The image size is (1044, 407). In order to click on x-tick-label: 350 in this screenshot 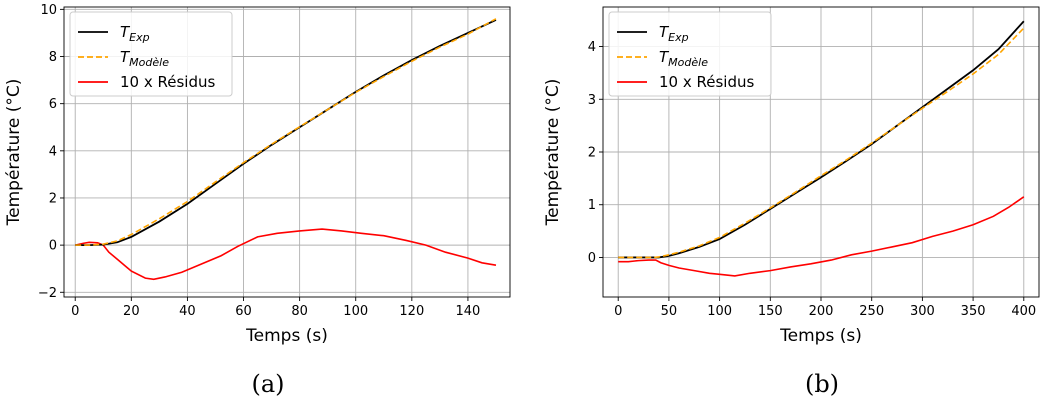, I will do `click(973, 311)`.